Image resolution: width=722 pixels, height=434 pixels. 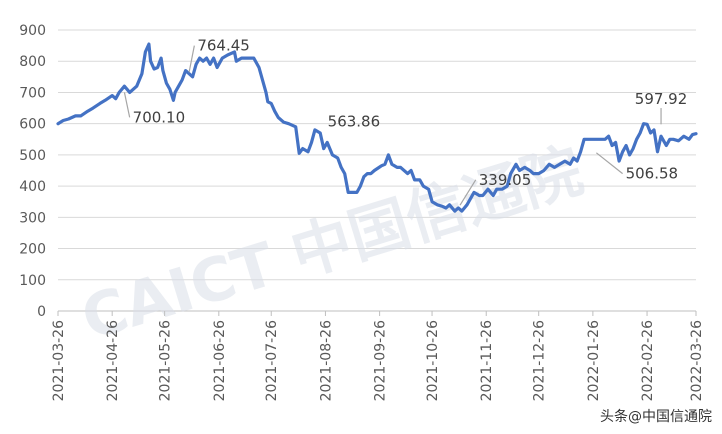 I want to click on y-tick-label: 400, so click(x=32, y=187).